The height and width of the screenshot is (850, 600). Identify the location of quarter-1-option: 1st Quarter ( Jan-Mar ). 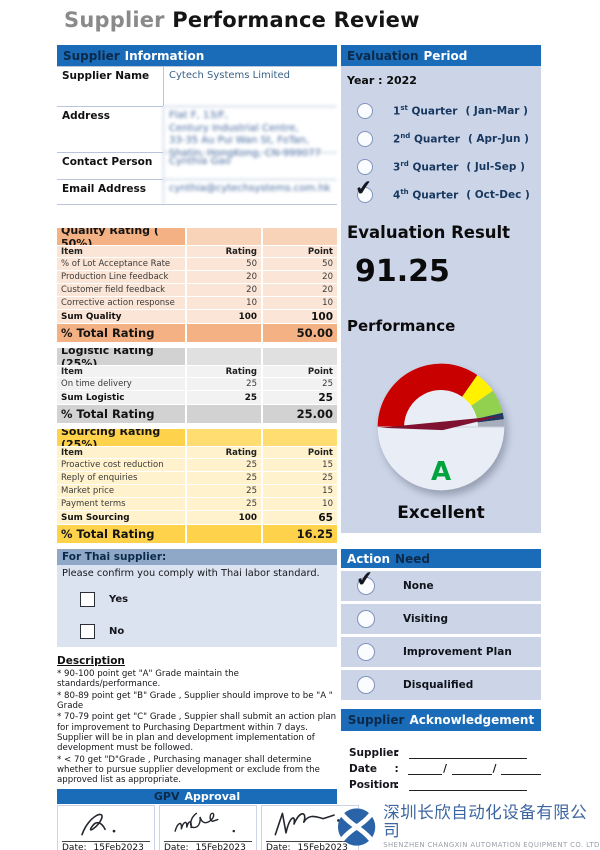
(441, 111).